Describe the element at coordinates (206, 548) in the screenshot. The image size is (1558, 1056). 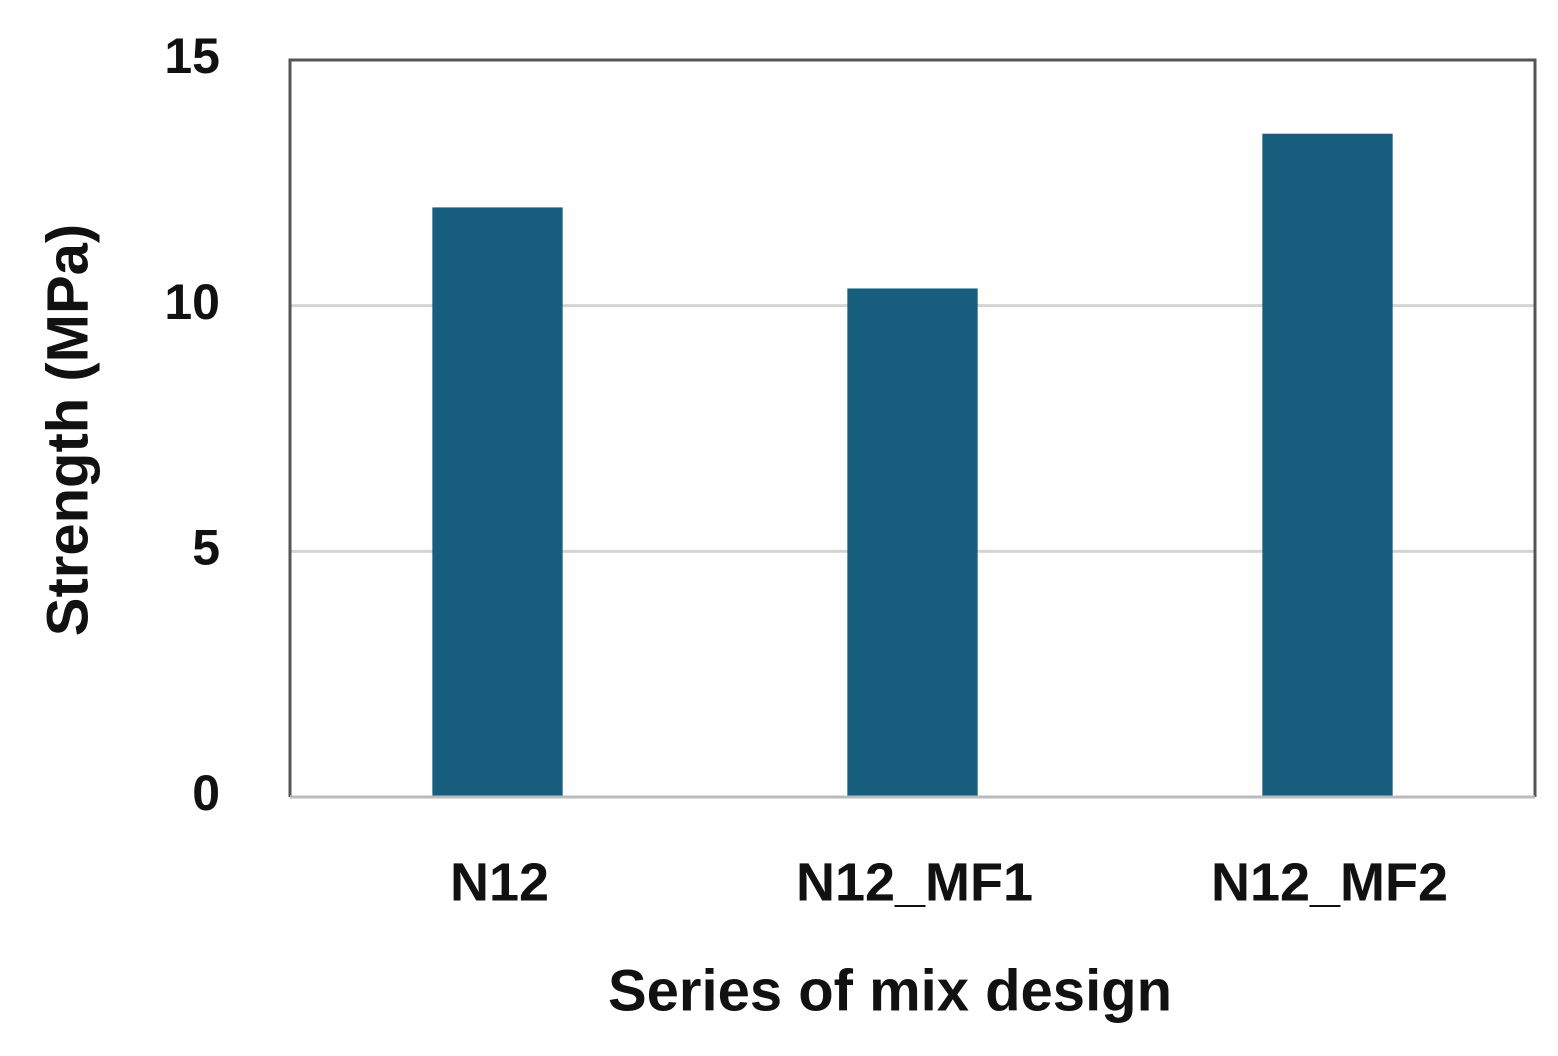
I see `y-tick-label: 5` at that location.